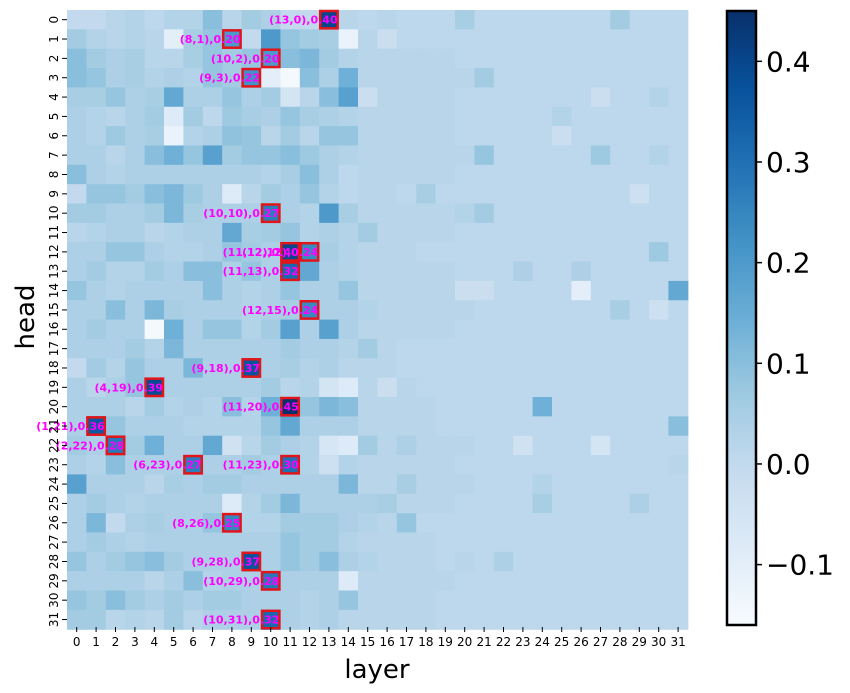 The height and width of the screenshot is (693, 850). I want to click on y-tick-label: 13, so click(54, 271).